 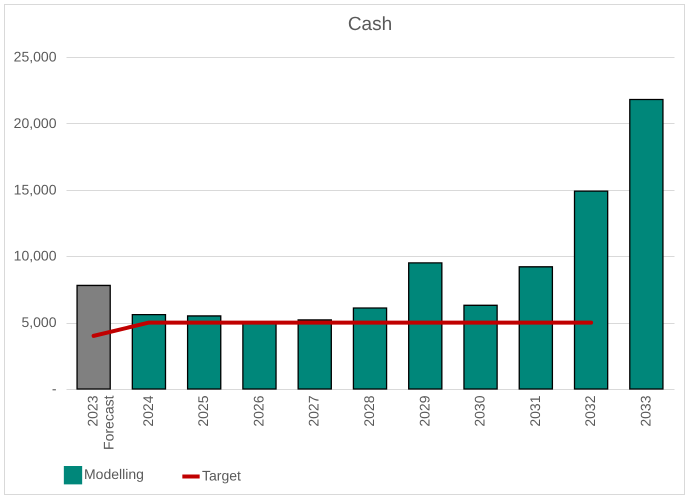 I want to click on y-tick-label: 15,000, so click(x=35, y=189).